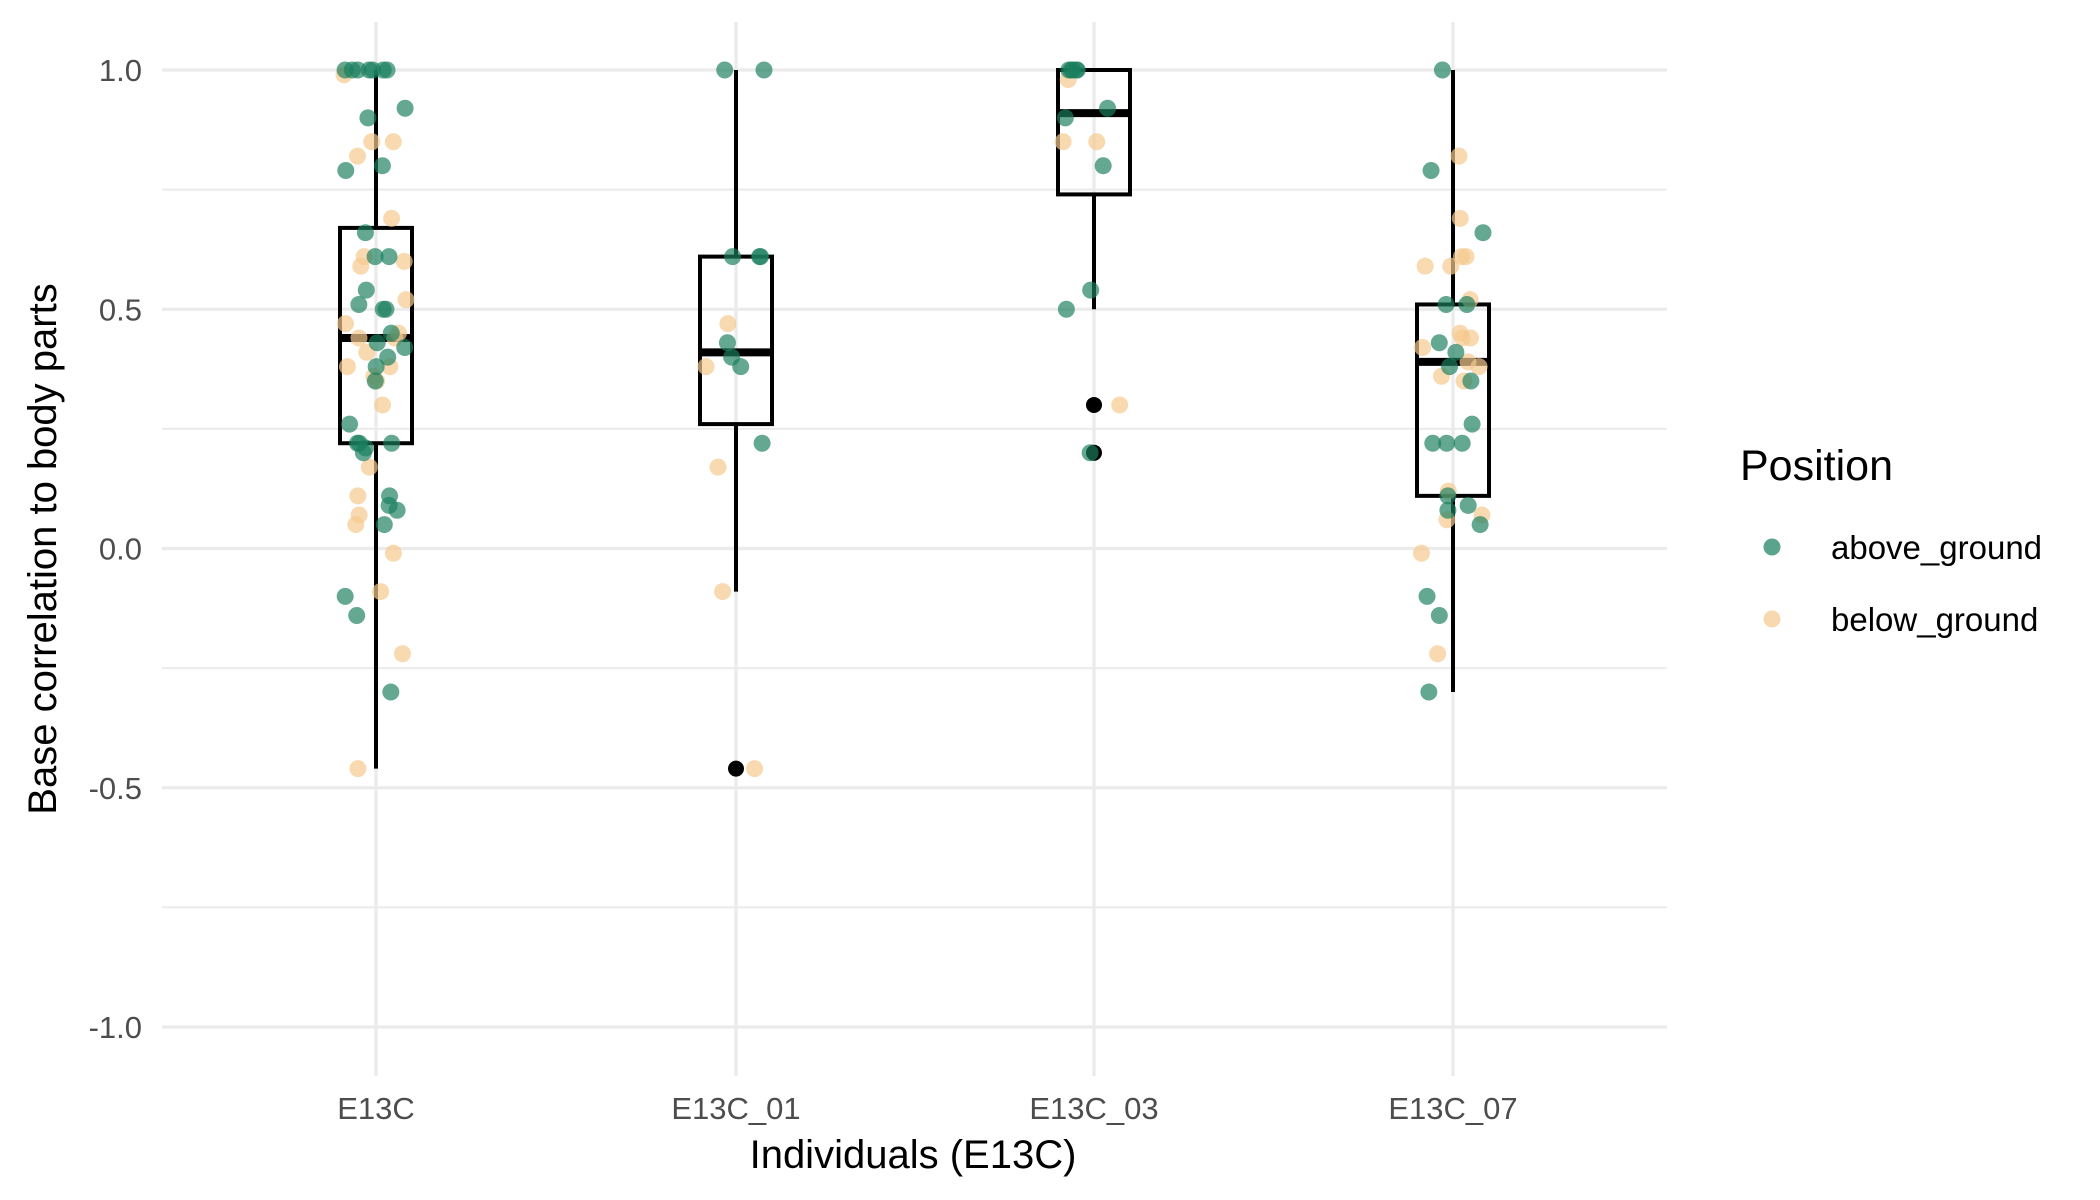  Describe the element at coordinates (1772, 547) in the screenshot. I see `legend-swatch-above-ground` at that location.